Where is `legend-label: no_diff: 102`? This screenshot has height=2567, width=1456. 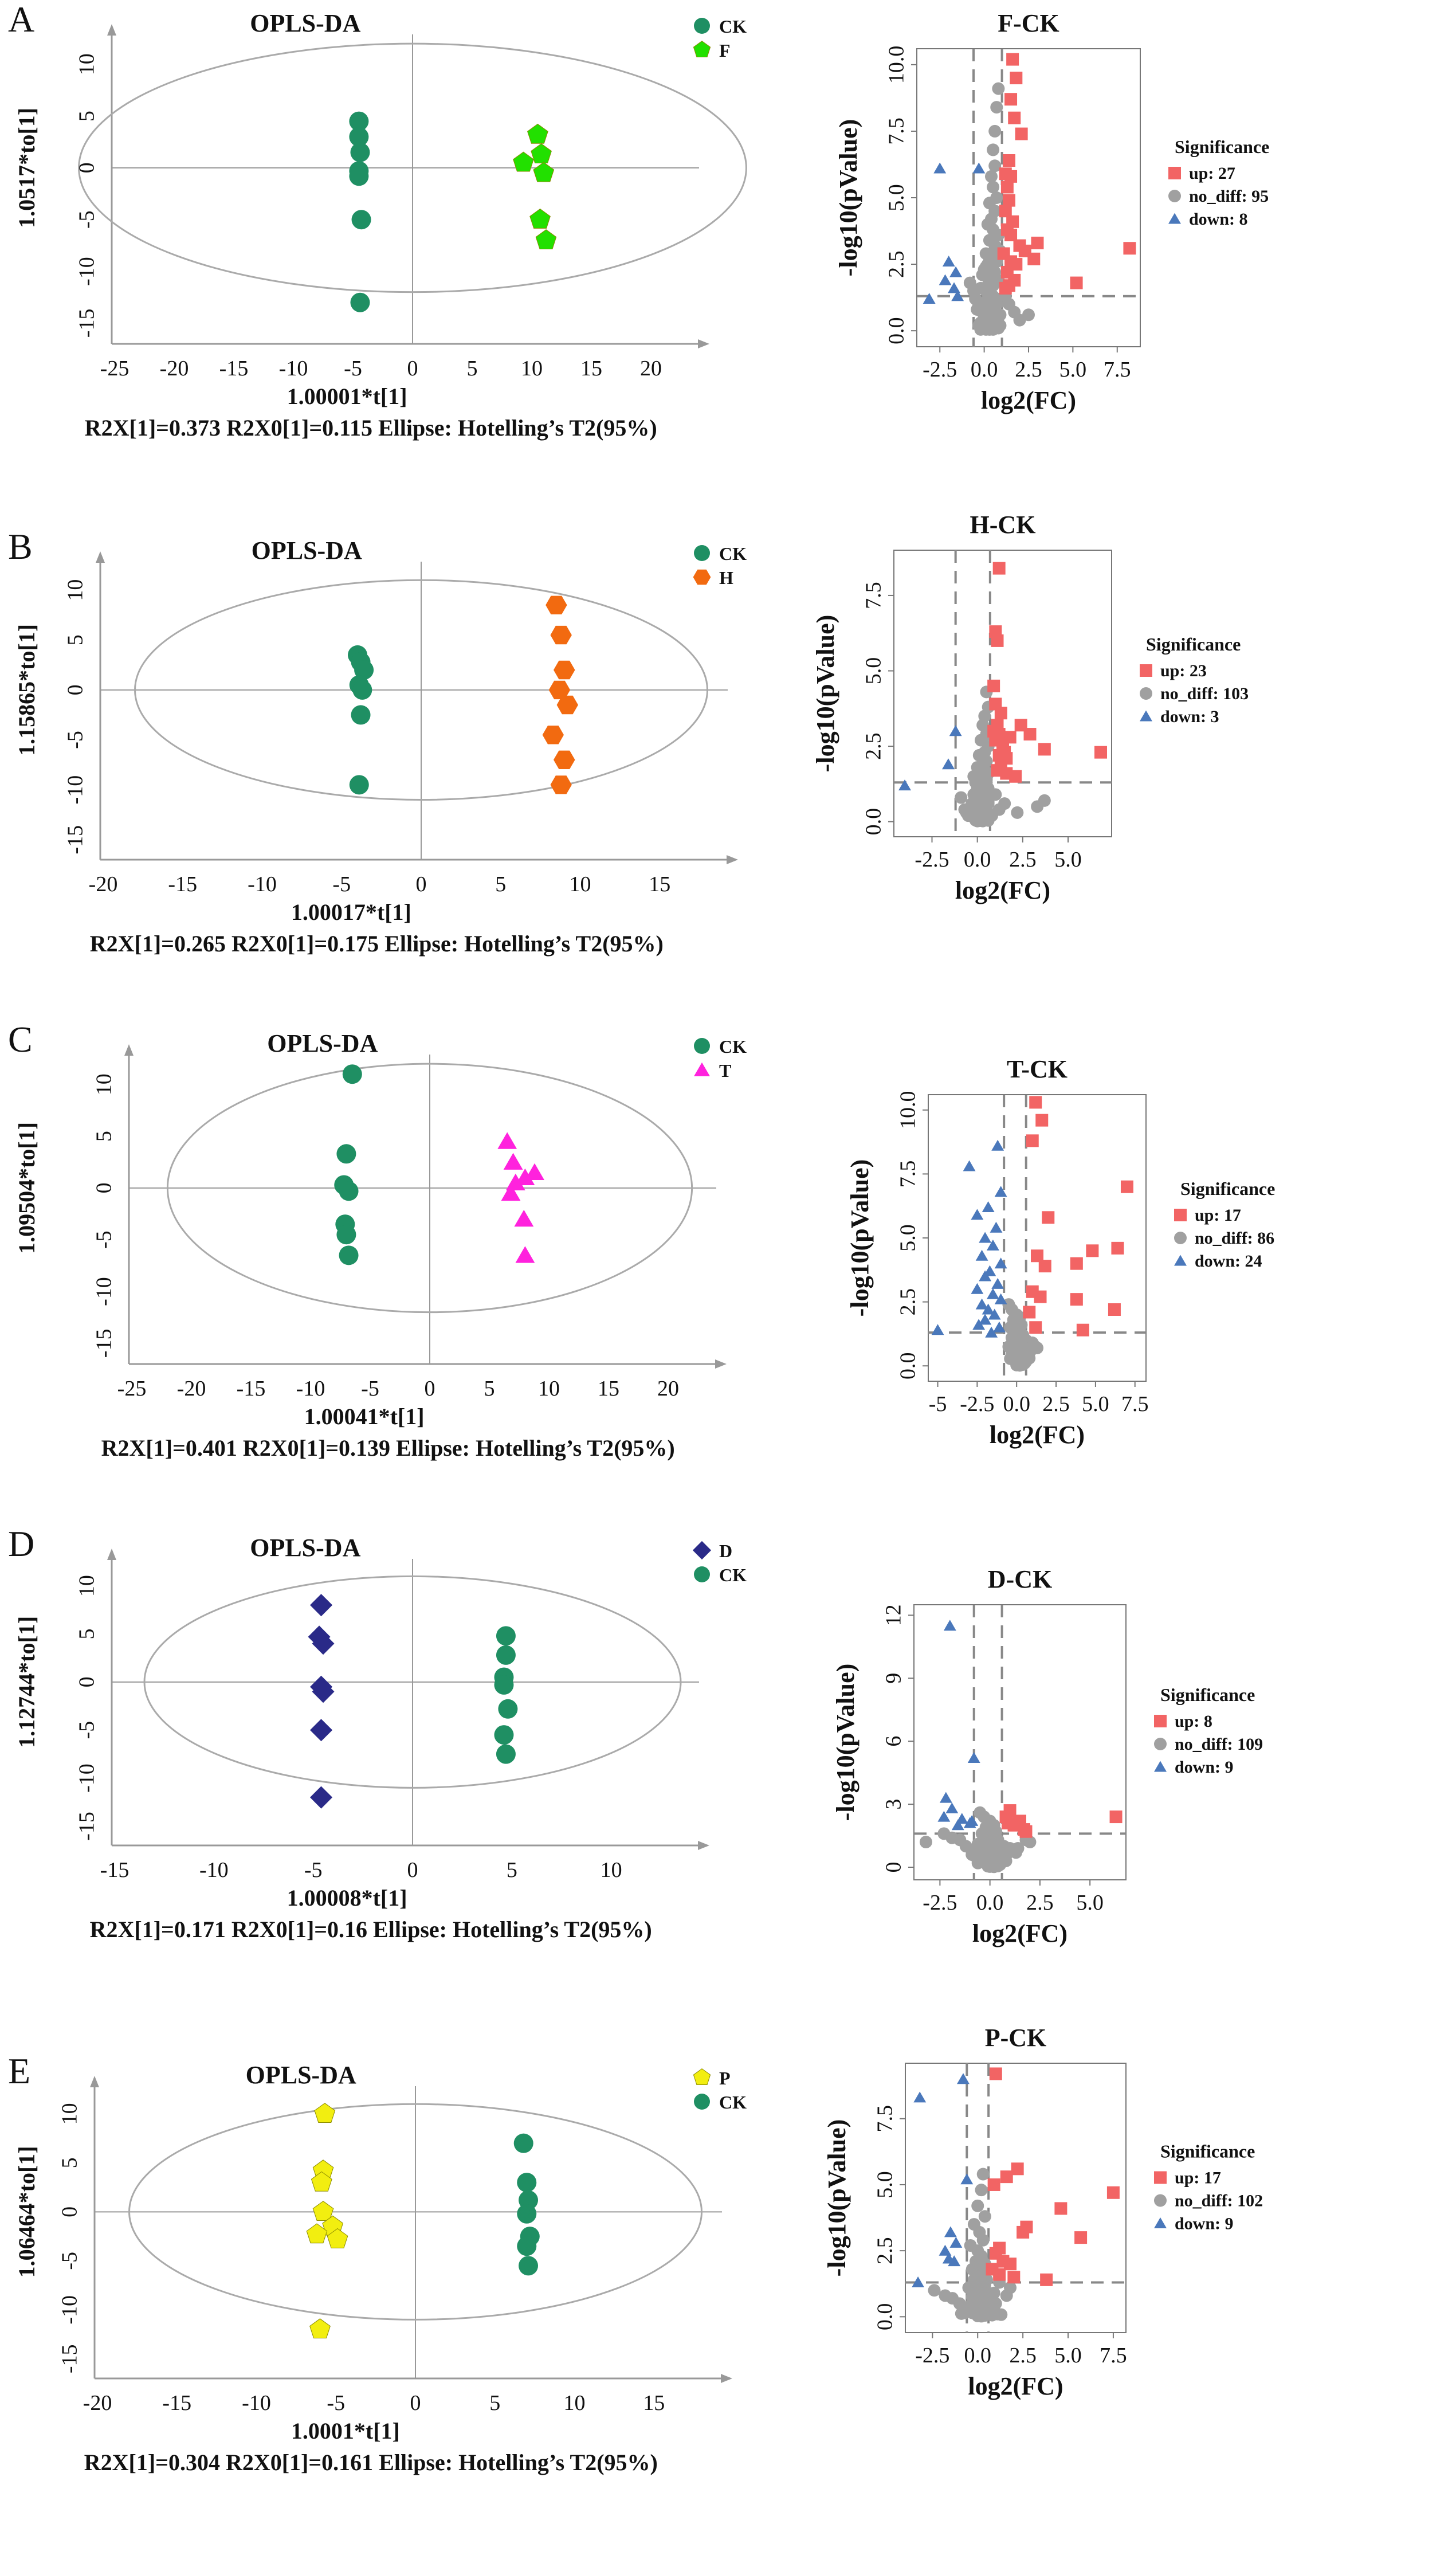 legend-label: no_diff: 102 is located at coordinates (1219, 2201).